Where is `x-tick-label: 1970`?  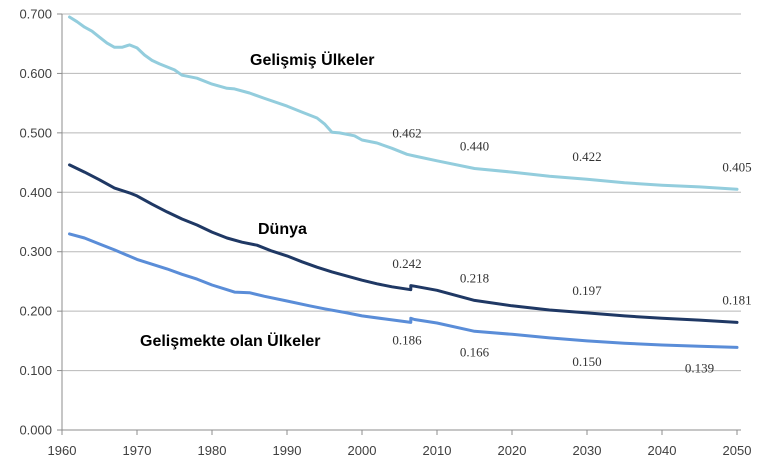
x-tick-label: 1970 is located at coordinates (137, 450).